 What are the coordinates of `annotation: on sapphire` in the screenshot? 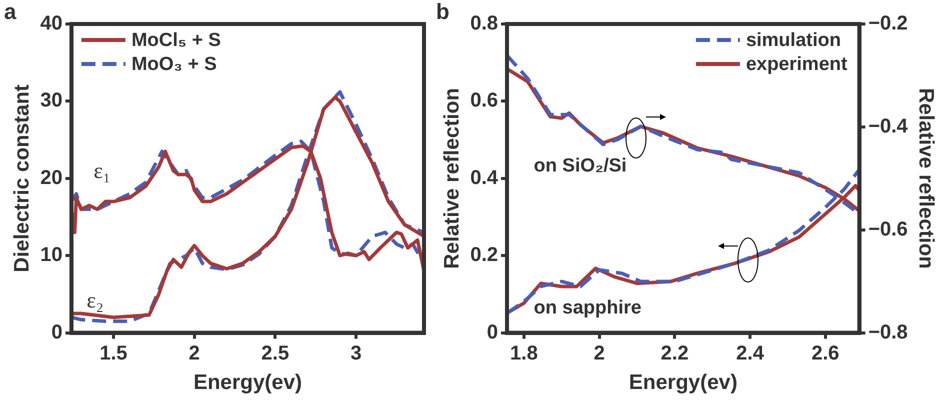 It's located at (588, 307).